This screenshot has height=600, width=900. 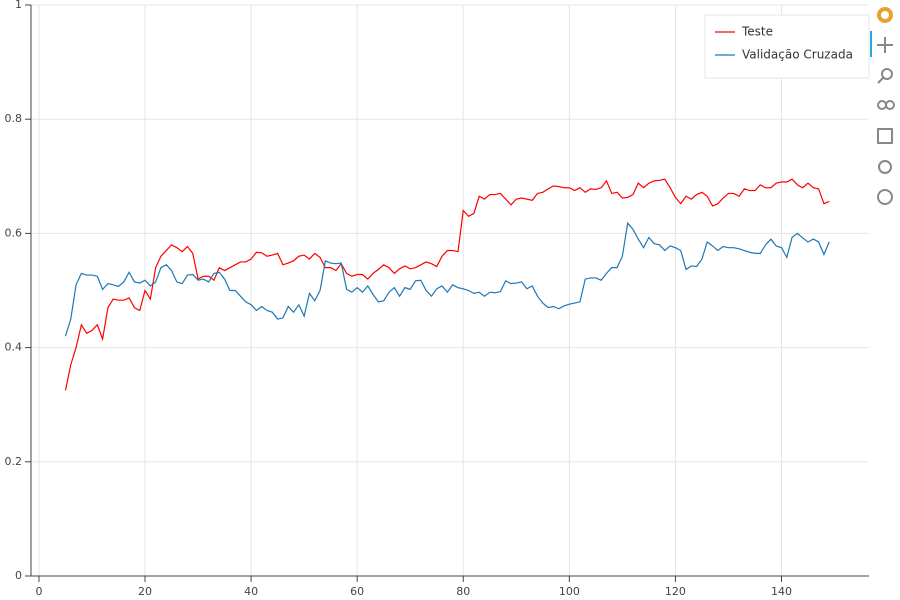 I want to click on x-tick-label: 40, so click(x=251, y=591).